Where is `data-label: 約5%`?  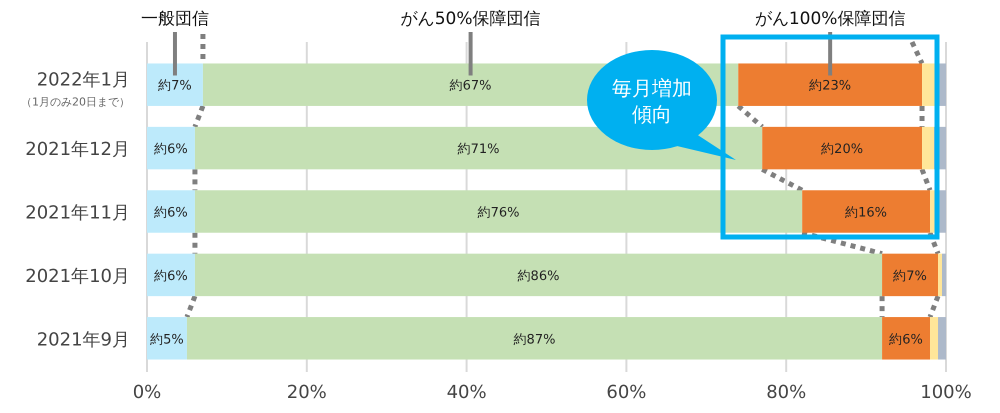 data-label: 約5% is located at coordinates (167, 340).